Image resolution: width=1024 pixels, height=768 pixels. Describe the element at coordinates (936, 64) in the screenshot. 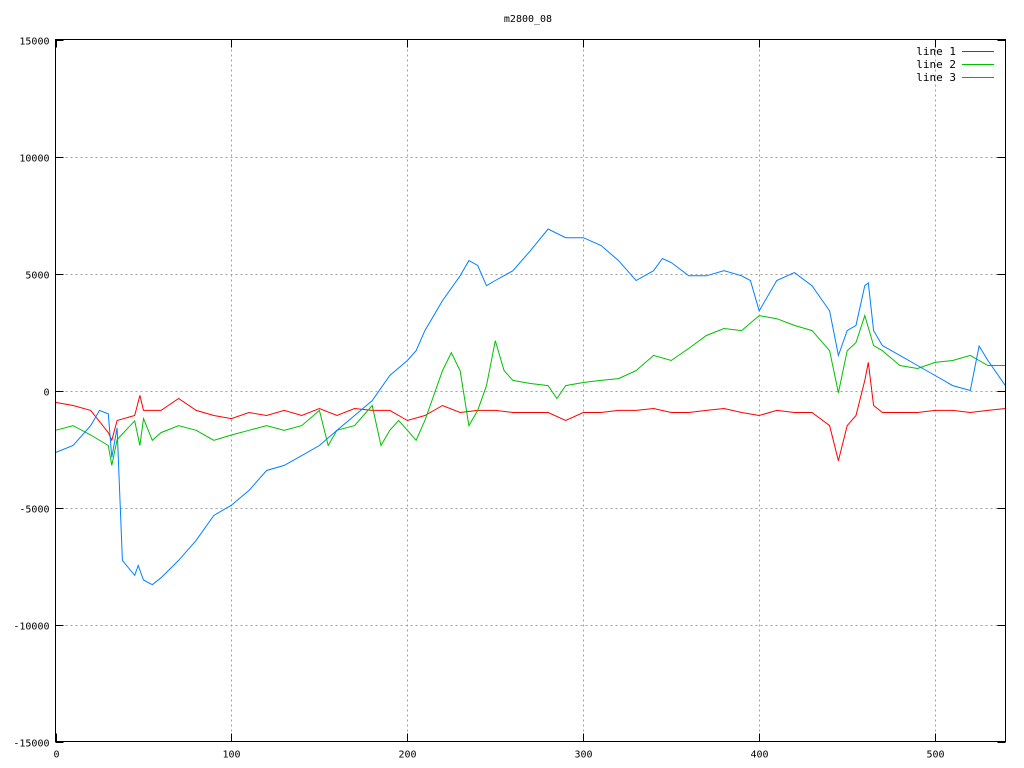

I see `legend-label: line 2` at that location.